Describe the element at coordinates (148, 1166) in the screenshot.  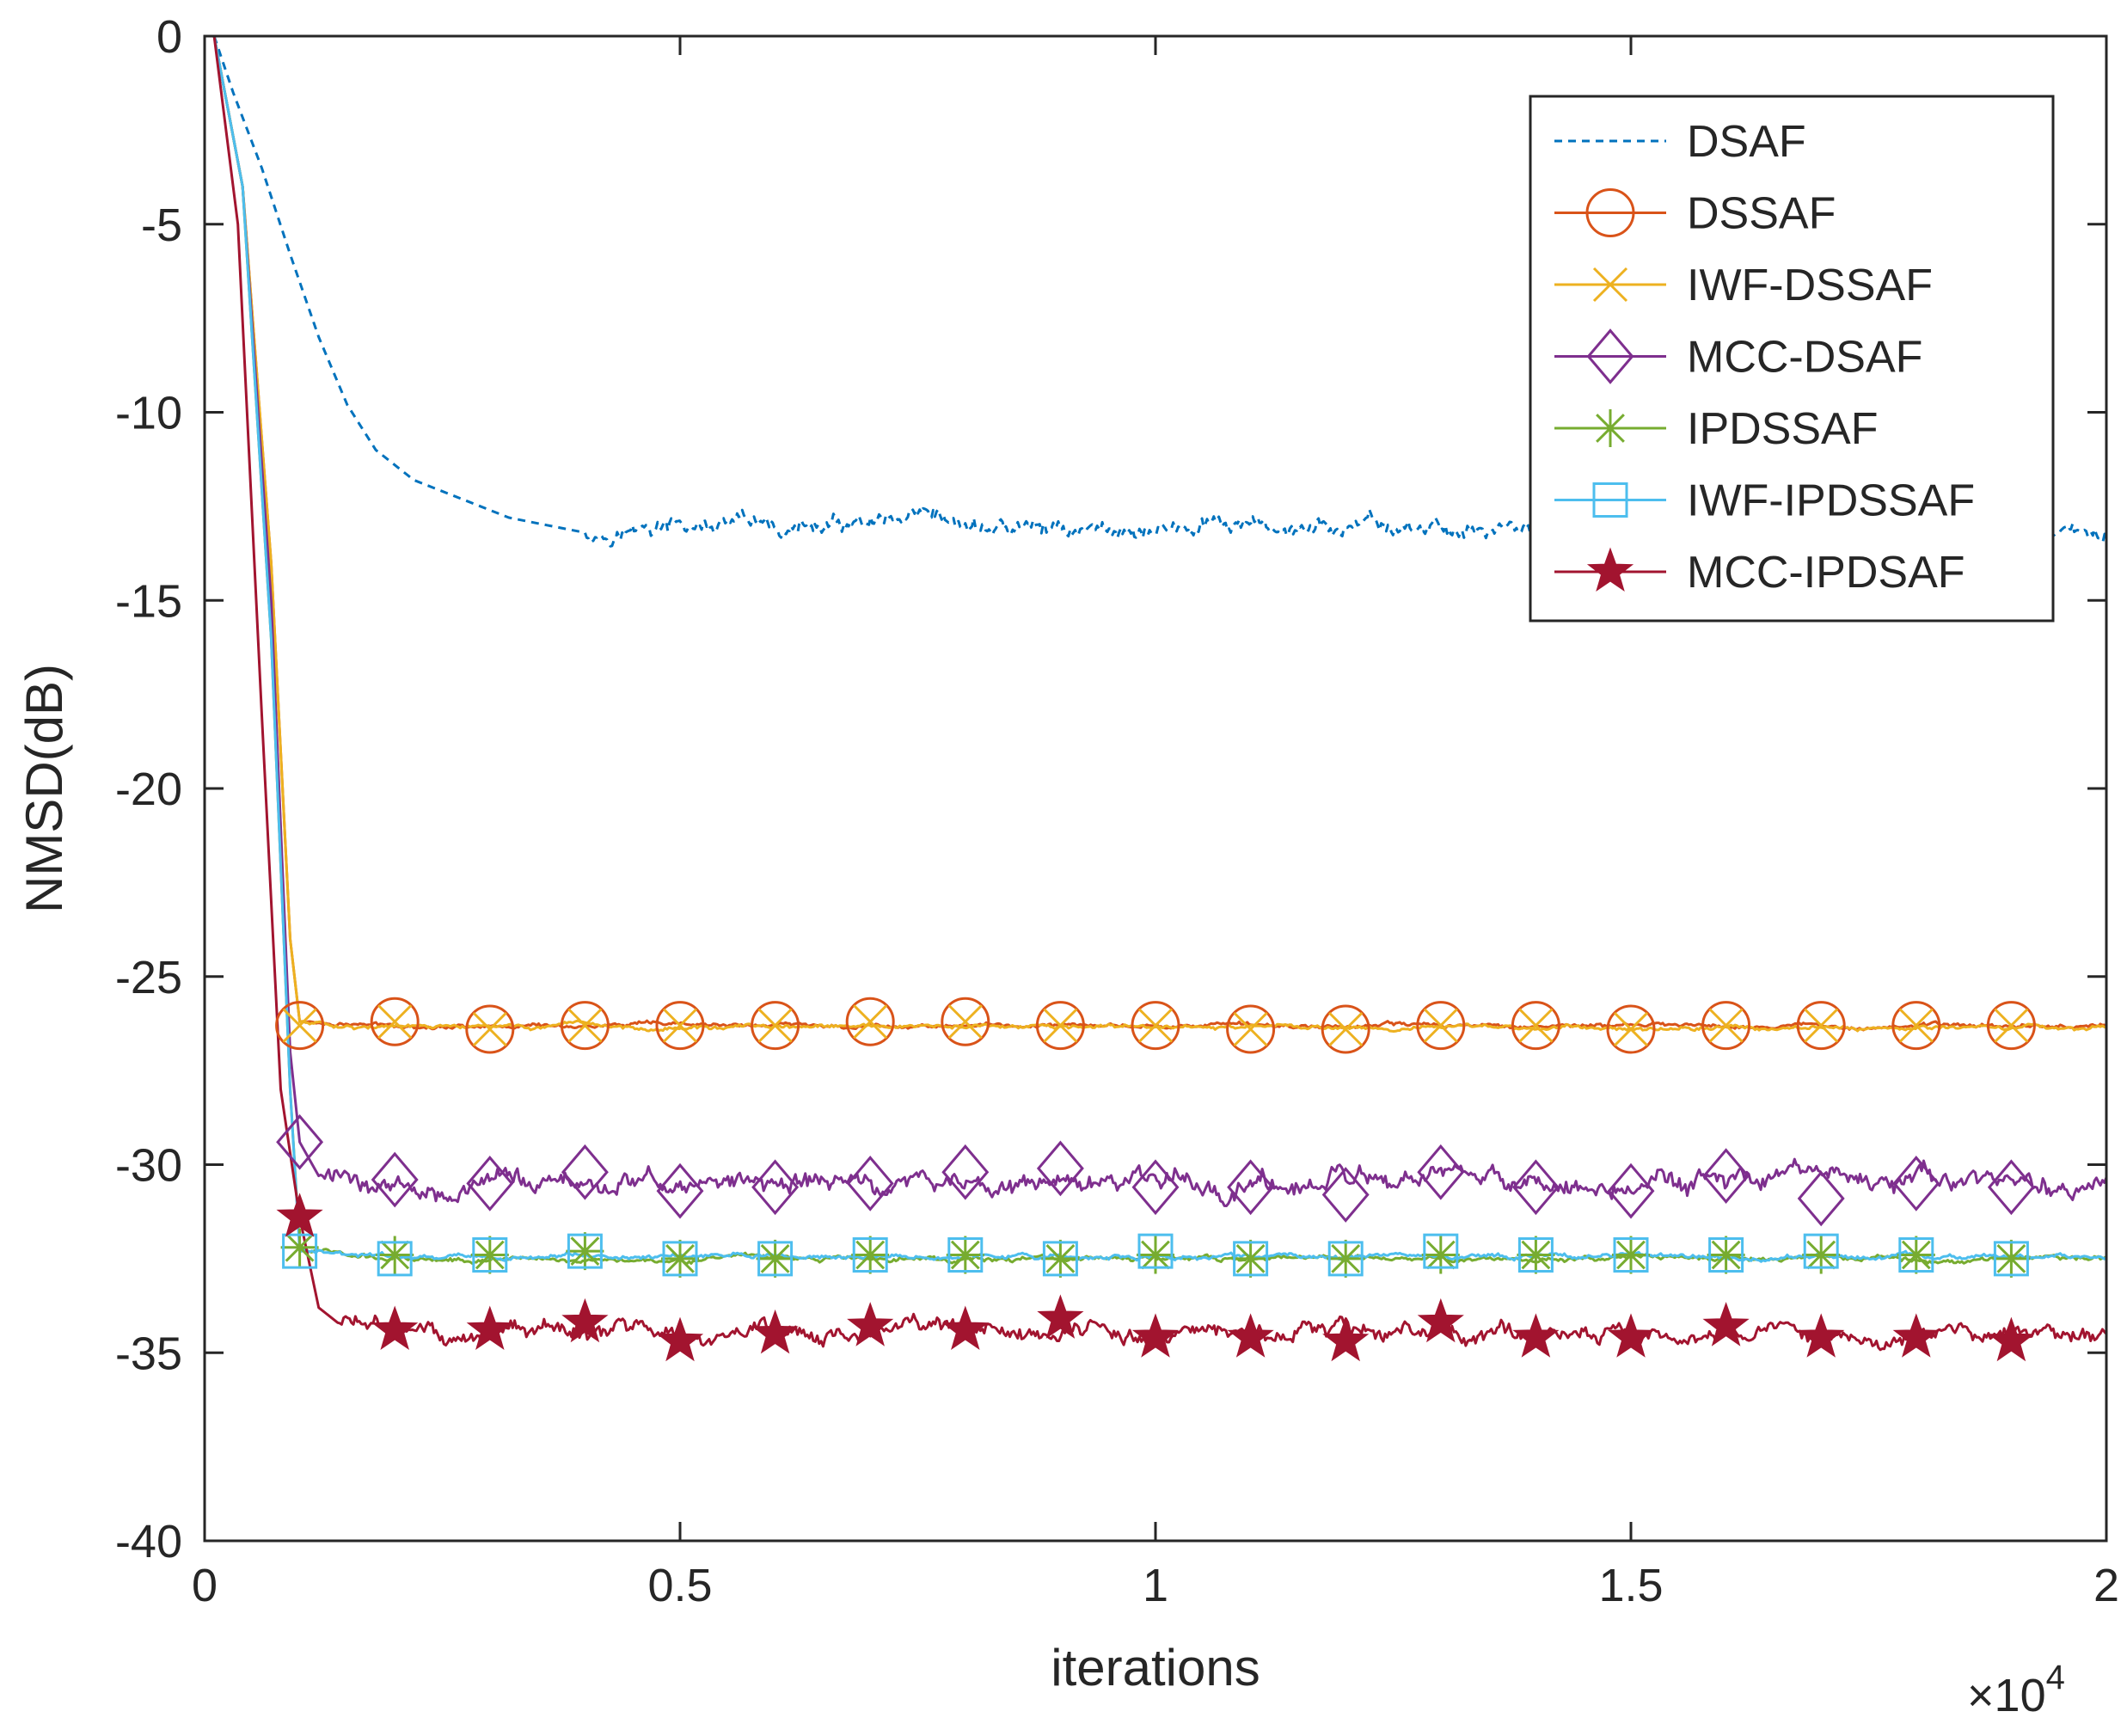
I see `y-tick-label: -30` at that location.